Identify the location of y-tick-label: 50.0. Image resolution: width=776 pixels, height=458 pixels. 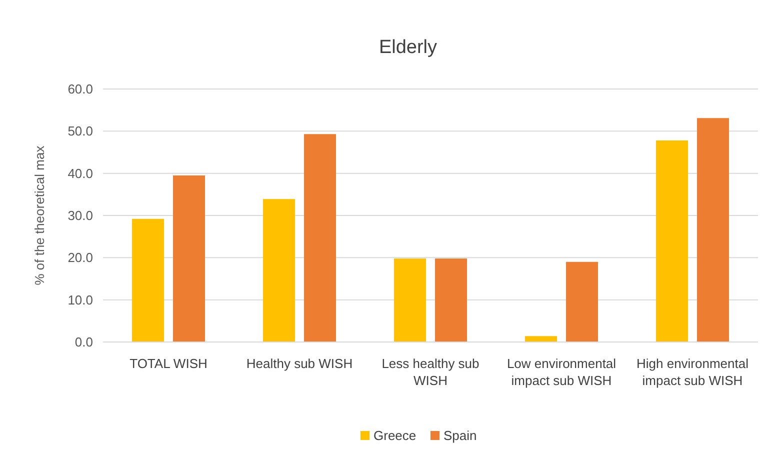
(80, 131).